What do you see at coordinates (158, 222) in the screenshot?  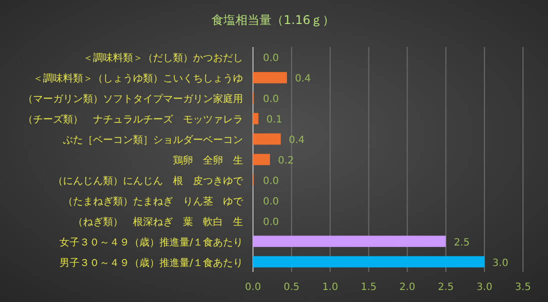 I see `y-tick-label: （ねぎ類） 根深ねぎ 葉 軟白 生` at bounding box center [158, 222].